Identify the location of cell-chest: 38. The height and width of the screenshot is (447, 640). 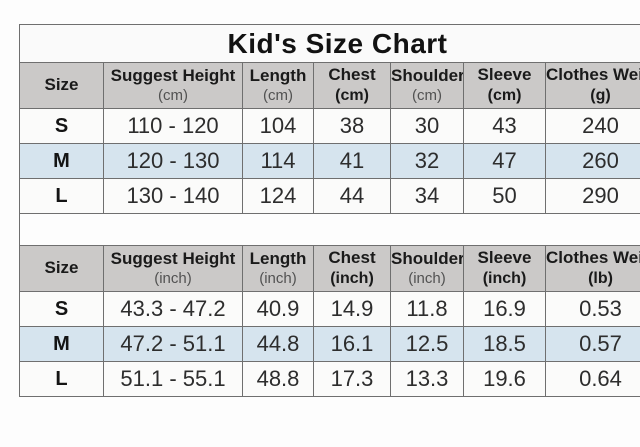
(352, 126).